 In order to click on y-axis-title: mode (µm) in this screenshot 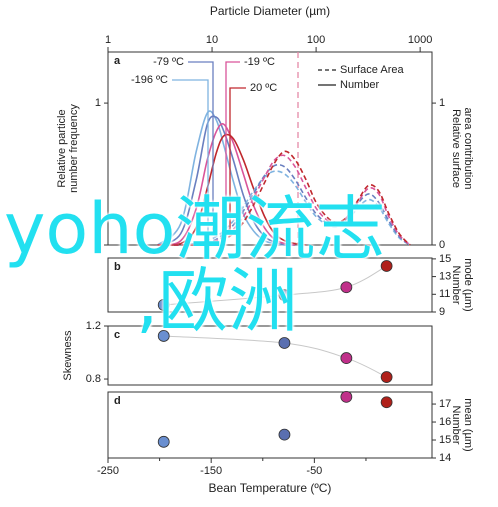, I will do `click(468, 284)`.